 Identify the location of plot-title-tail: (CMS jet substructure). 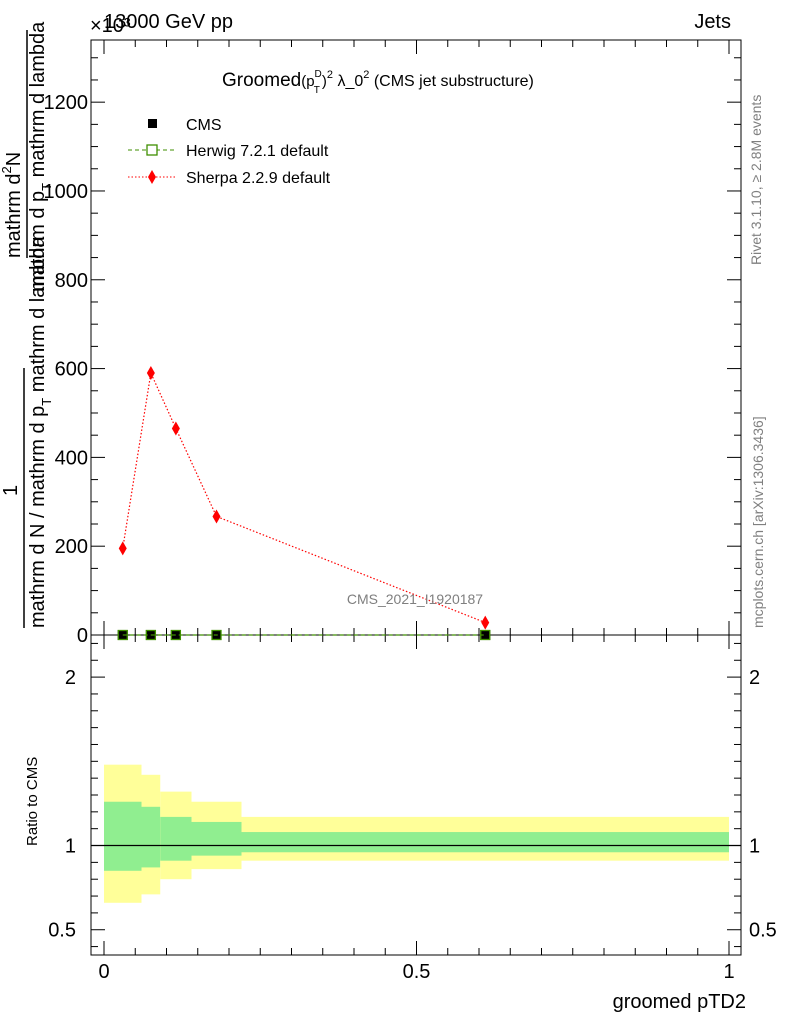
(451, 81).